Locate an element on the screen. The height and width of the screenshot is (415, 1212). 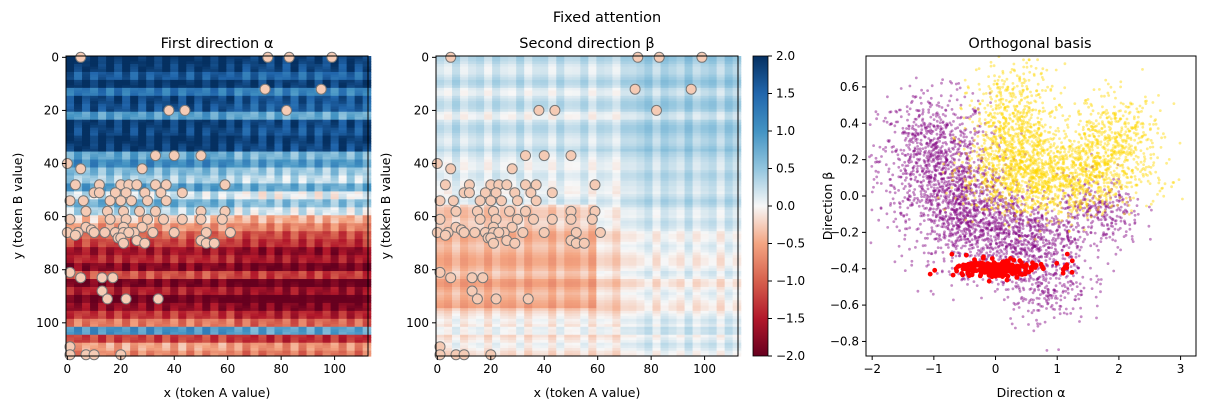
y-tick-label: 100 is located at coordinates (47, 323).